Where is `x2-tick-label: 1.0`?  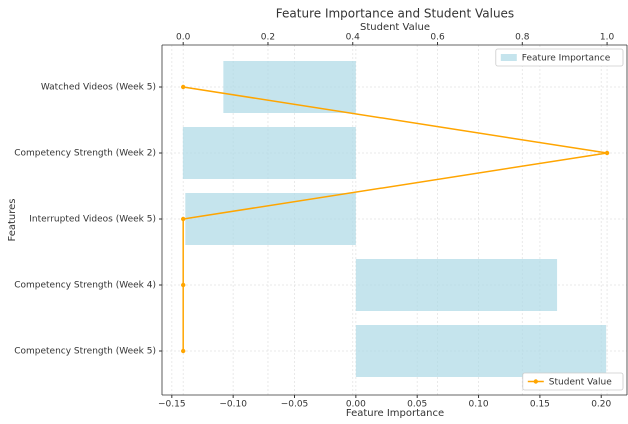
x2-tick-label: 1.0 is located at coordinates (607, 38).